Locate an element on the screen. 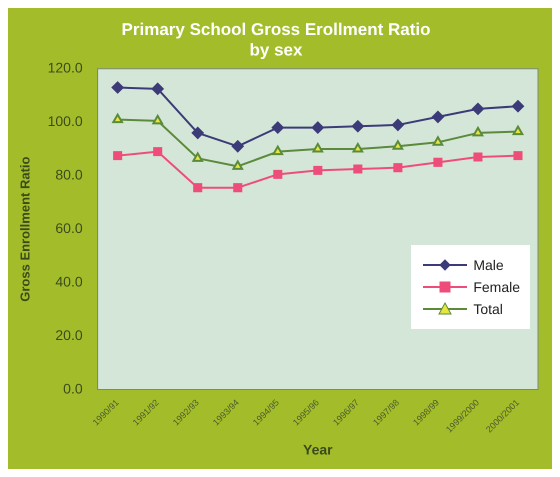 Image resolution: width=560 pixels, height=477 pixels. y-tick-label: 80.0 is located at coordinates (69, 174).